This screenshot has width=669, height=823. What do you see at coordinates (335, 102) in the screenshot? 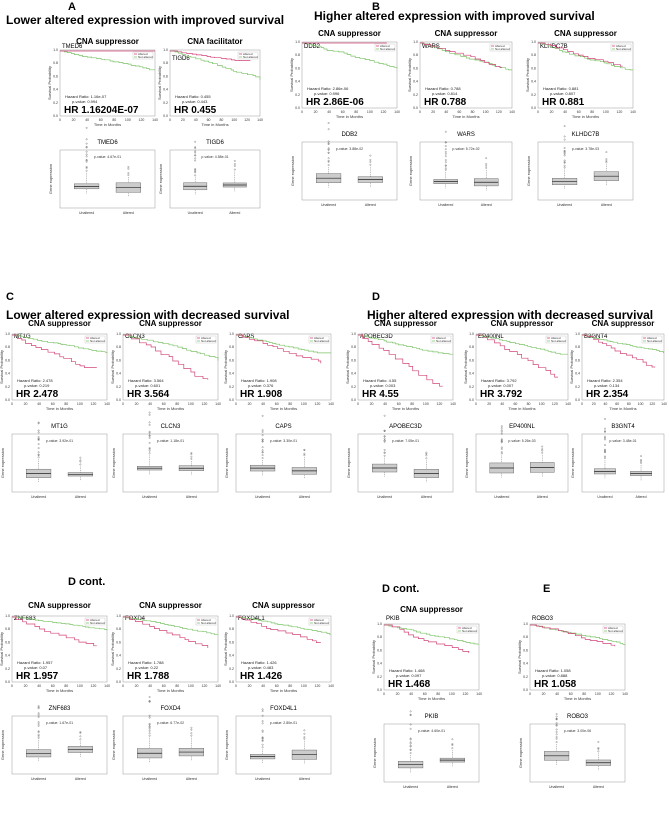
I see `hr-value: HR 2.86E-06` at bounding box center [335, 102].